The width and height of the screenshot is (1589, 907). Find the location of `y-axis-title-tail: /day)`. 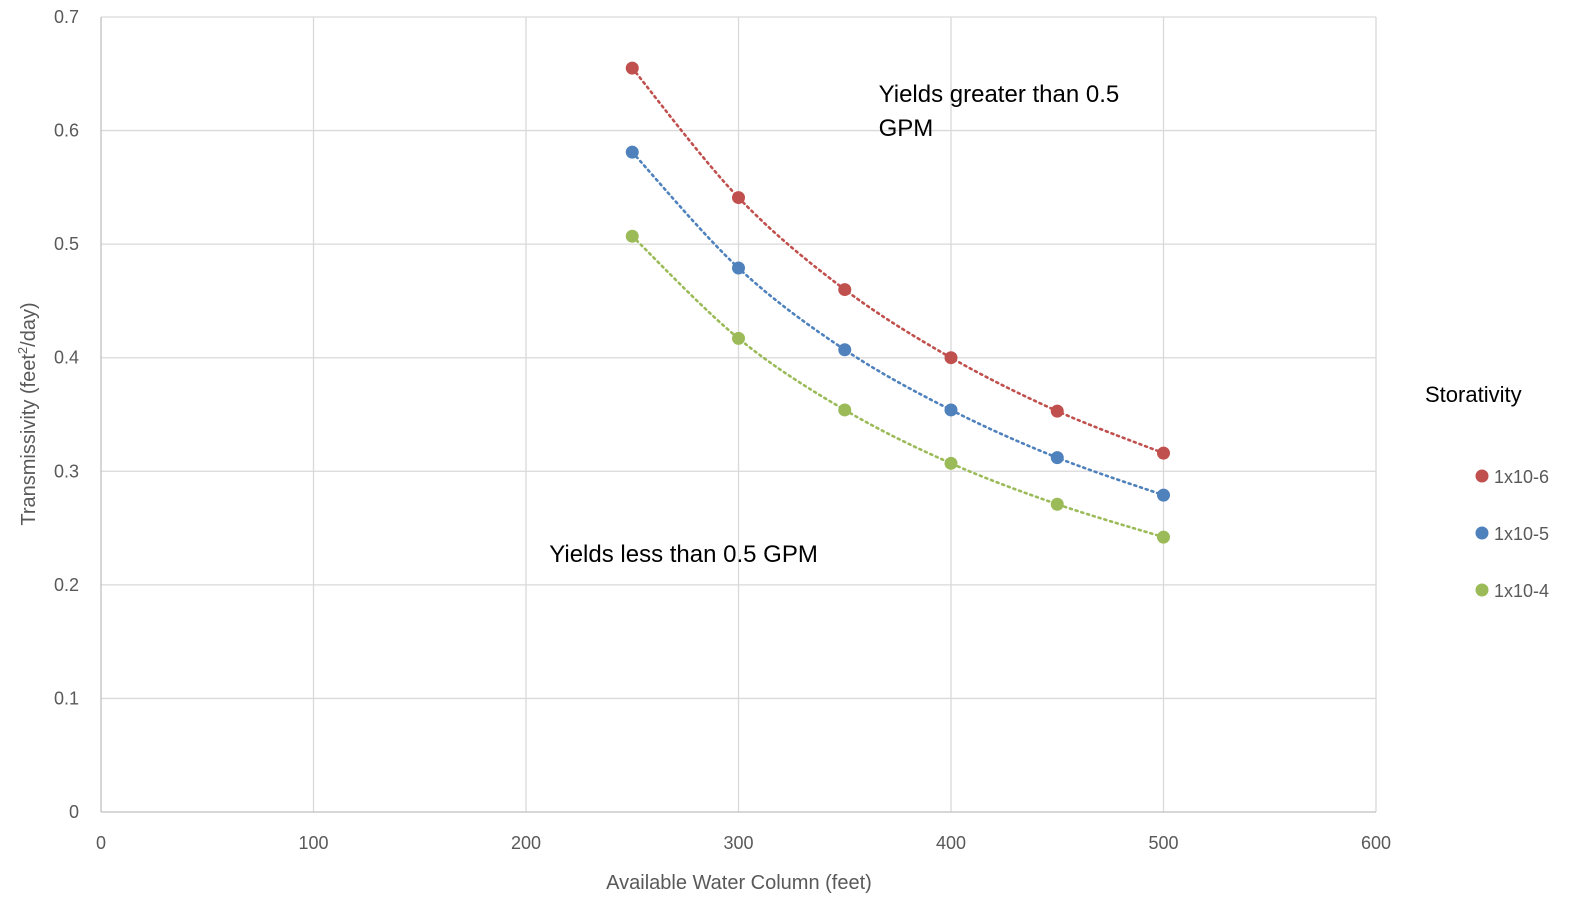

y-axis-title-tail: /day) is located at coordinates (29, 324).